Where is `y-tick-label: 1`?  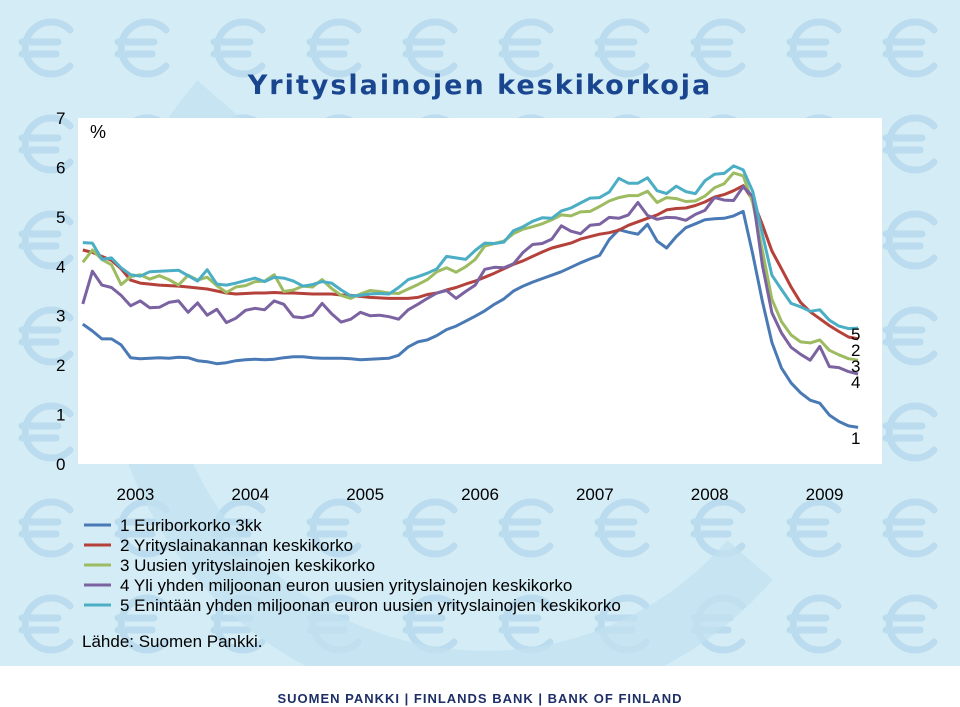
y-tick-label: 1 is located at coordinates (60, 415).